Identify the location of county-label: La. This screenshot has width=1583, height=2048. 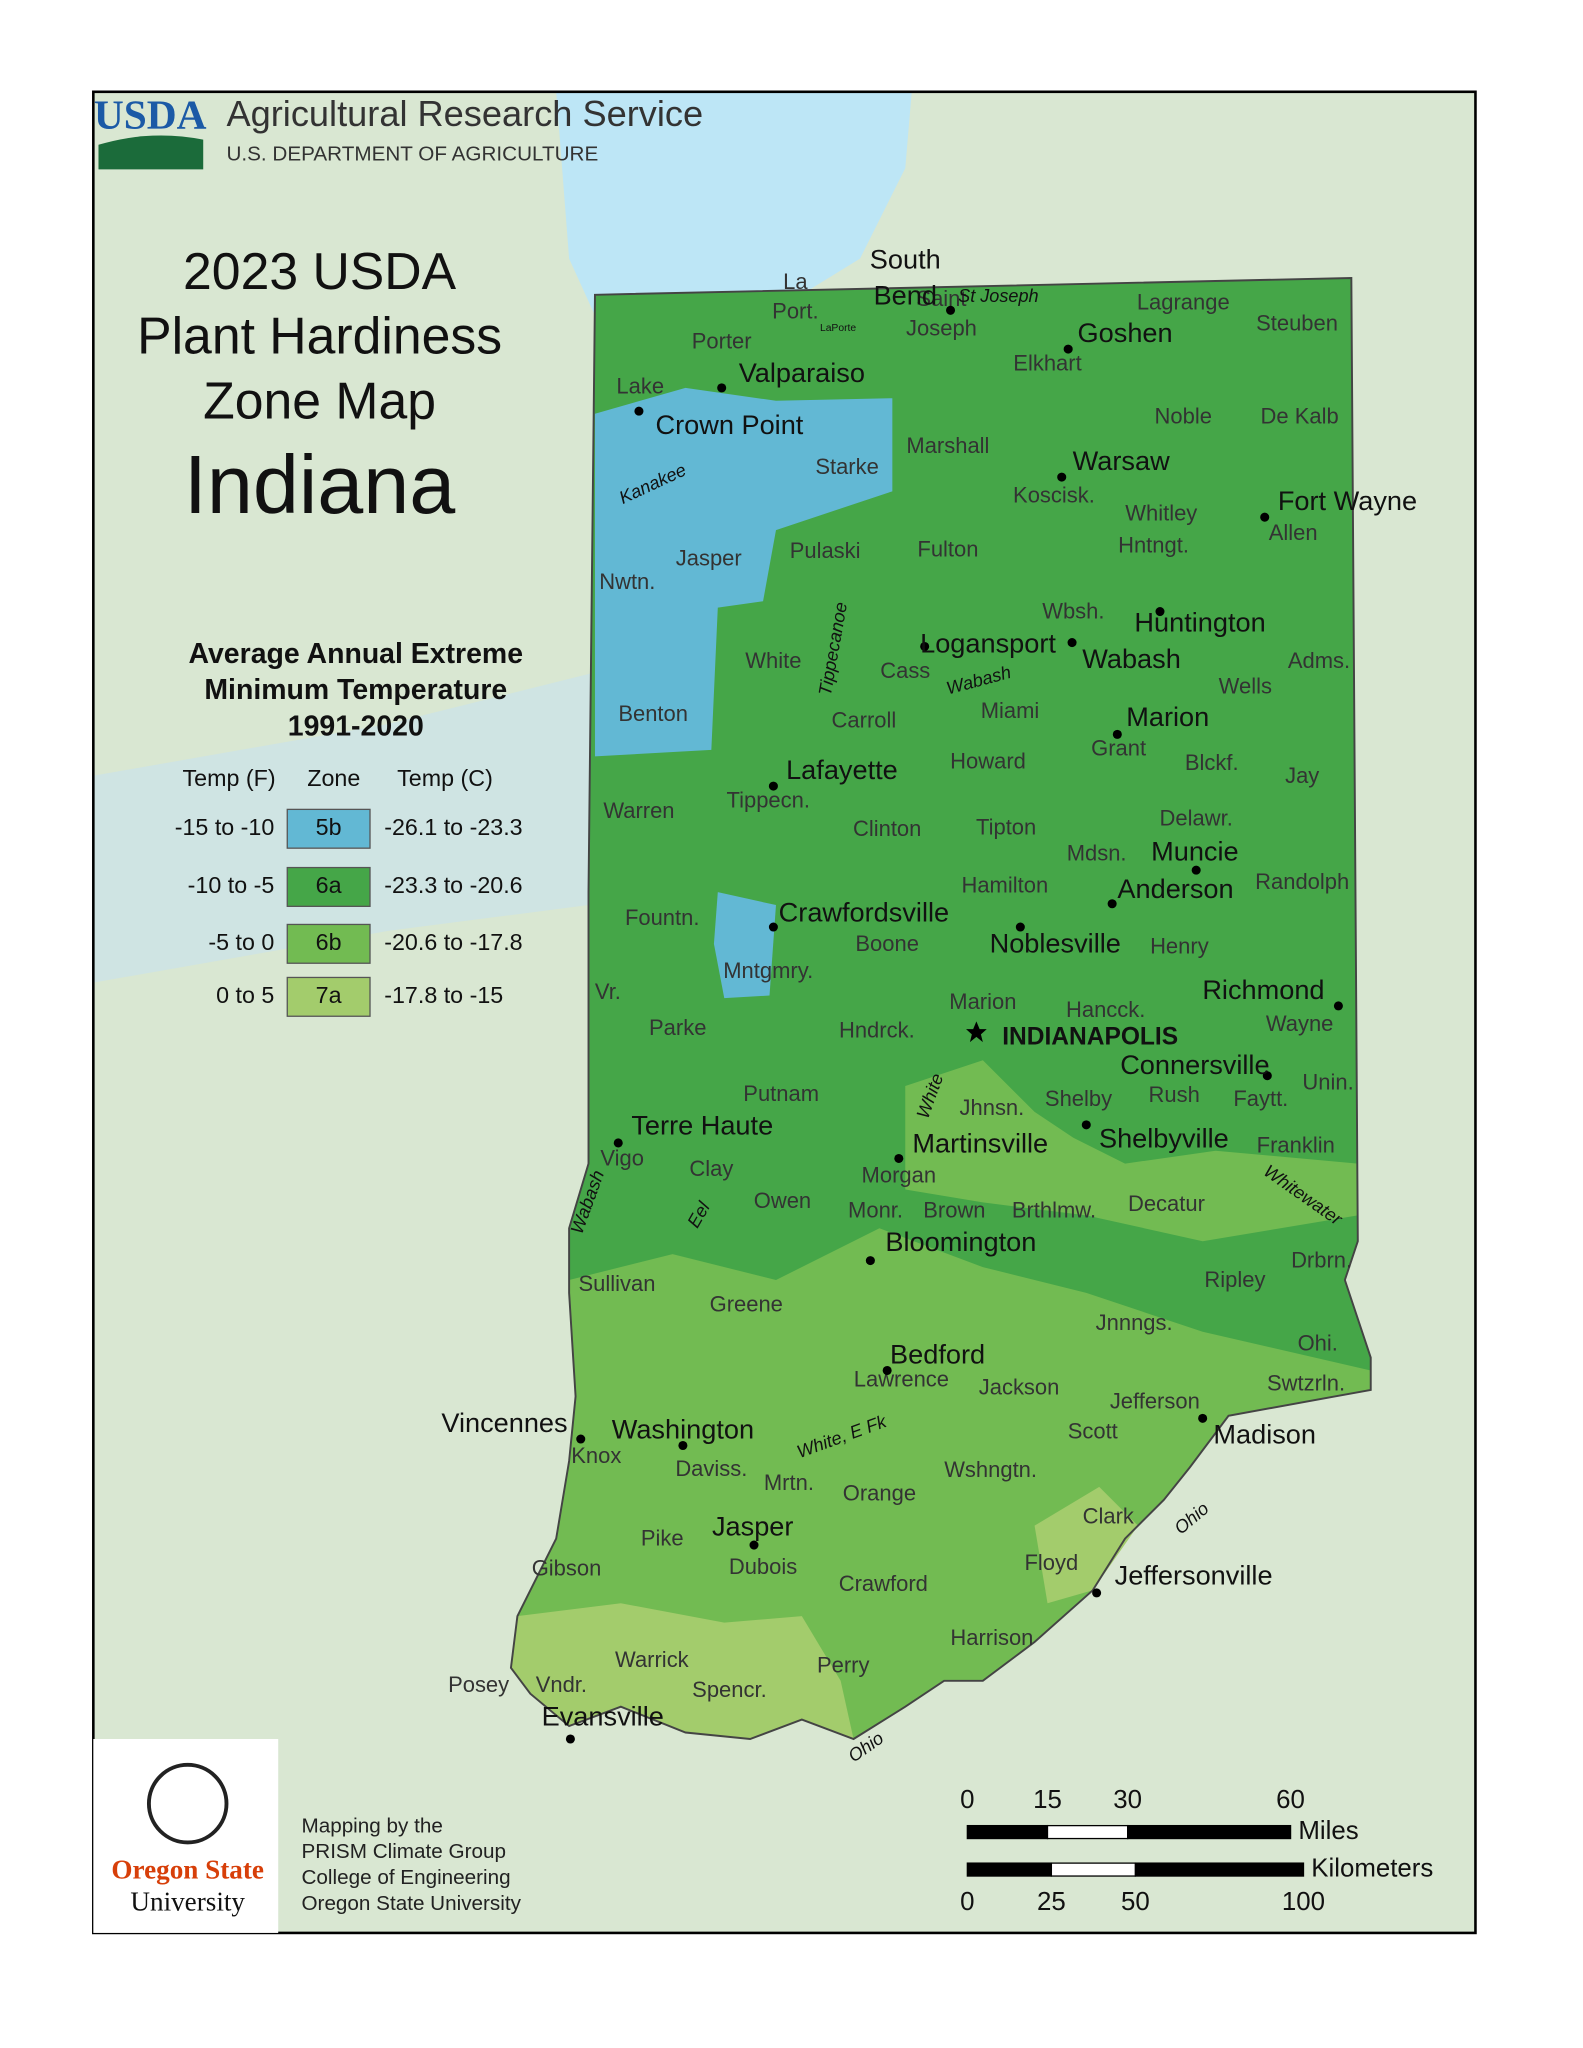
(795, 281).